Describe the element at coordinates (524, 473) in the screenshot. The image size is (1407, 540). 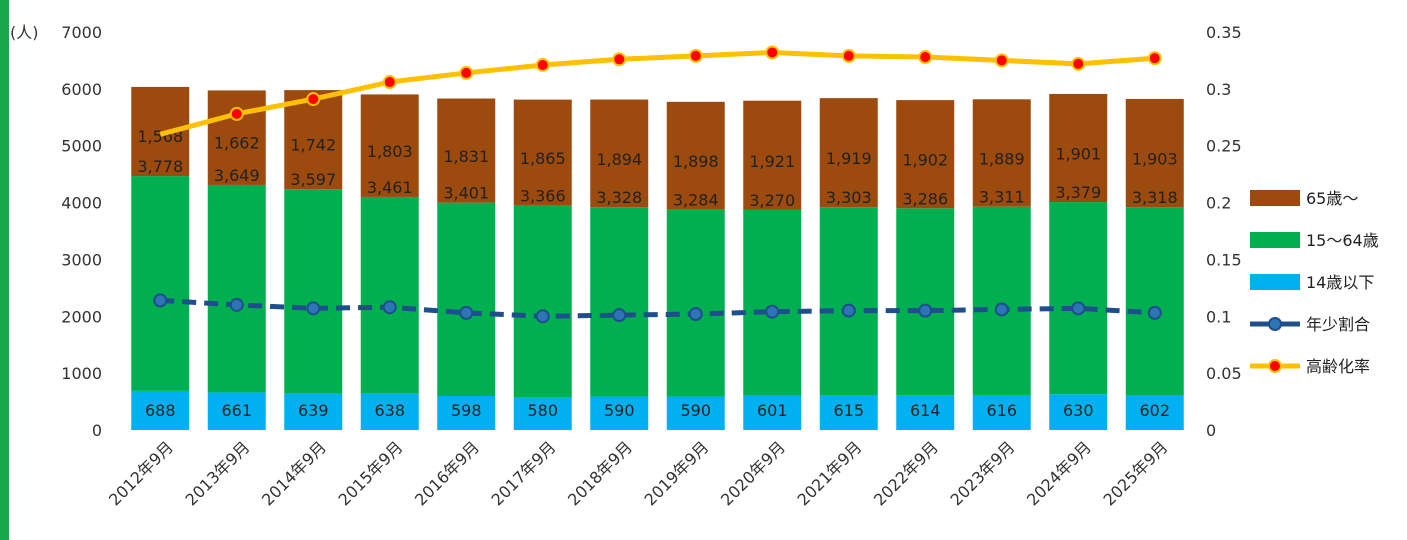
I see `x-tick-label: 2017年9月` at that location.